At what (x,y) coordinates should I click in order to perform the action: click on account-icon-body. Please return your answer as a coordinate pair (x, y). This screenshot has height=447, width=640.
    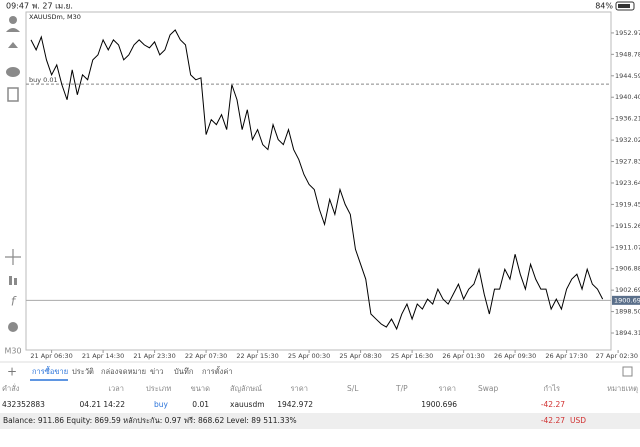
    Looking at the image, I should click on (13, 30).